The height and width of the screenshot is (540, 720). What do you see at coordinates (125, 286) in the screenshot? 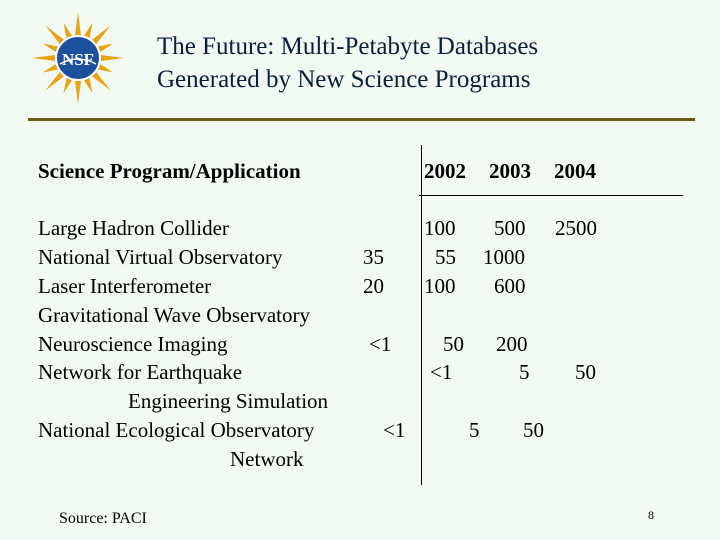
I see `row-name: Laser Interferometer` at bounding box center [125, 286].